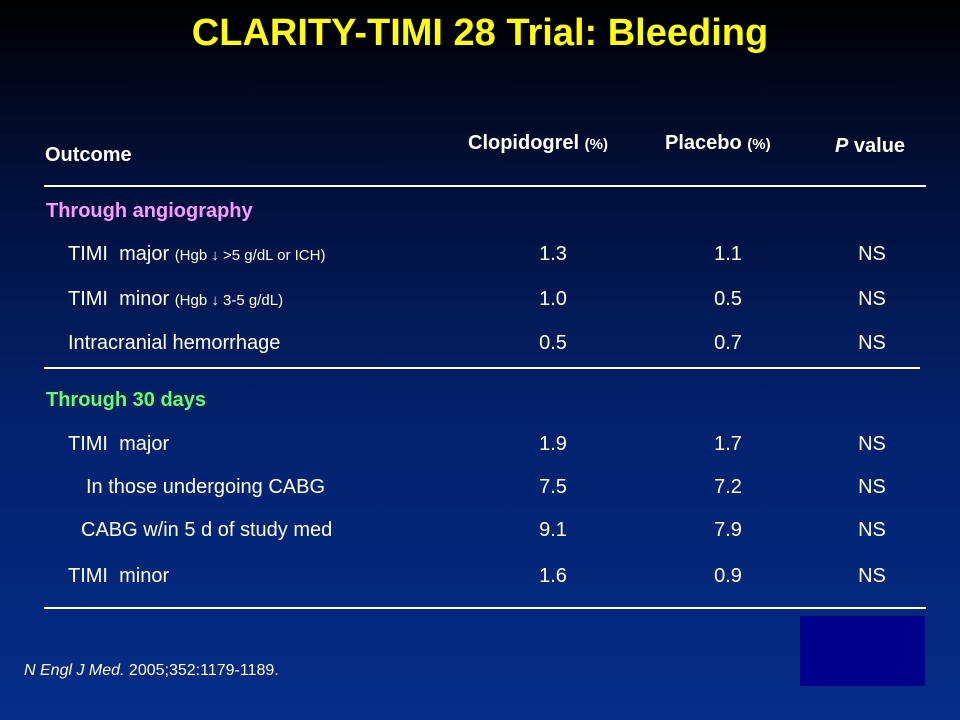  Describe the element at coordinates (250, 255) in the screenshot. I see `row-label-subtext: (Hgb ↓ >5 g/dL or ICH)` at that location.